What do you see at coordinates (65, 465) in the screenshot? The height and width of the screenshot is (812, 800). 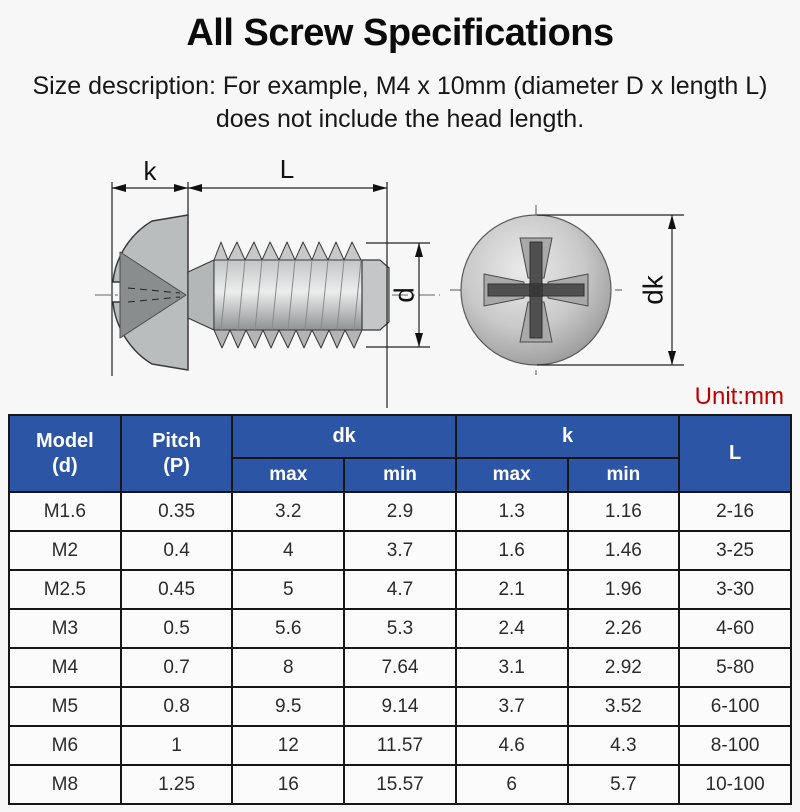 I see `col-header-model-line2: (d)` at bounding box center [65, 465].